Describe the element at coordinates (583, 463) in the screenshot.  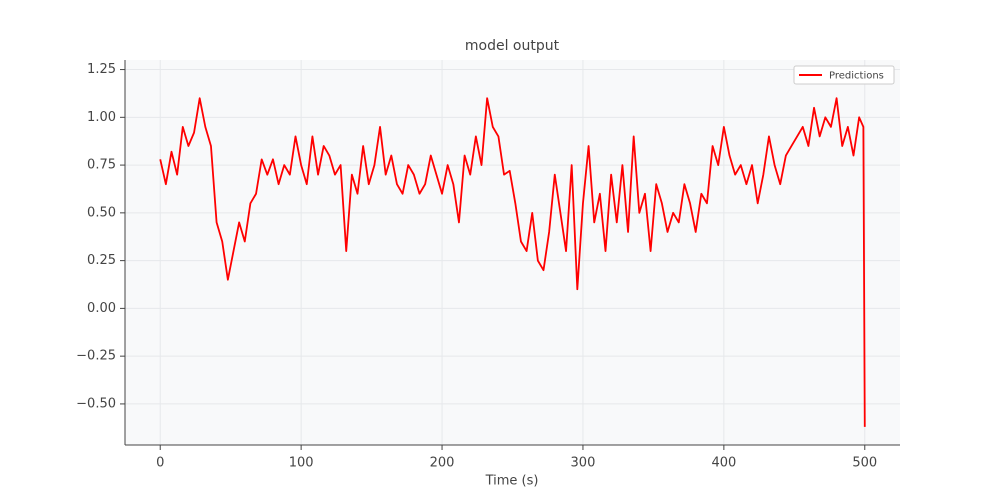
I see `x-tick-label: 300` at that location.